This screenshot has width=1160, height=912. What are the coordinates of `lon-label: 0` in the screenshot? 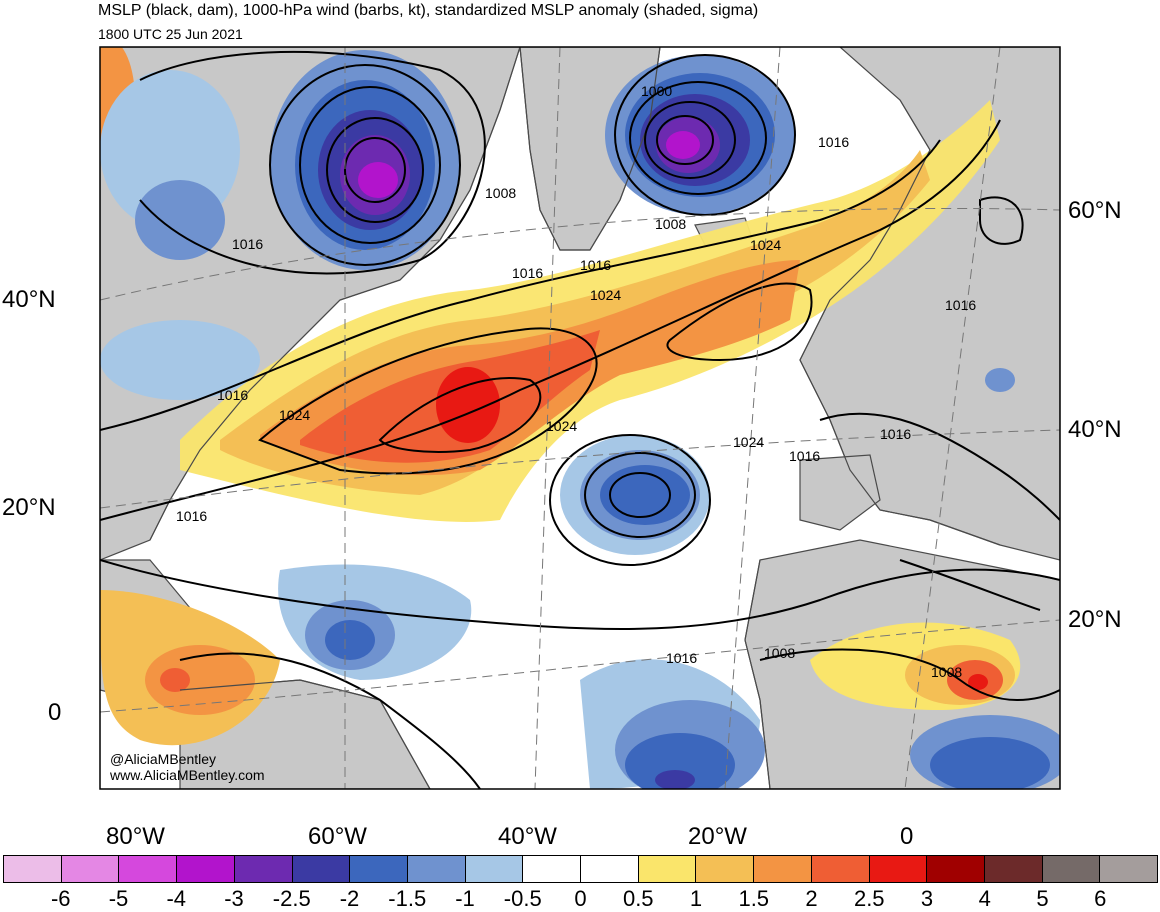 It's located at (907, 836).